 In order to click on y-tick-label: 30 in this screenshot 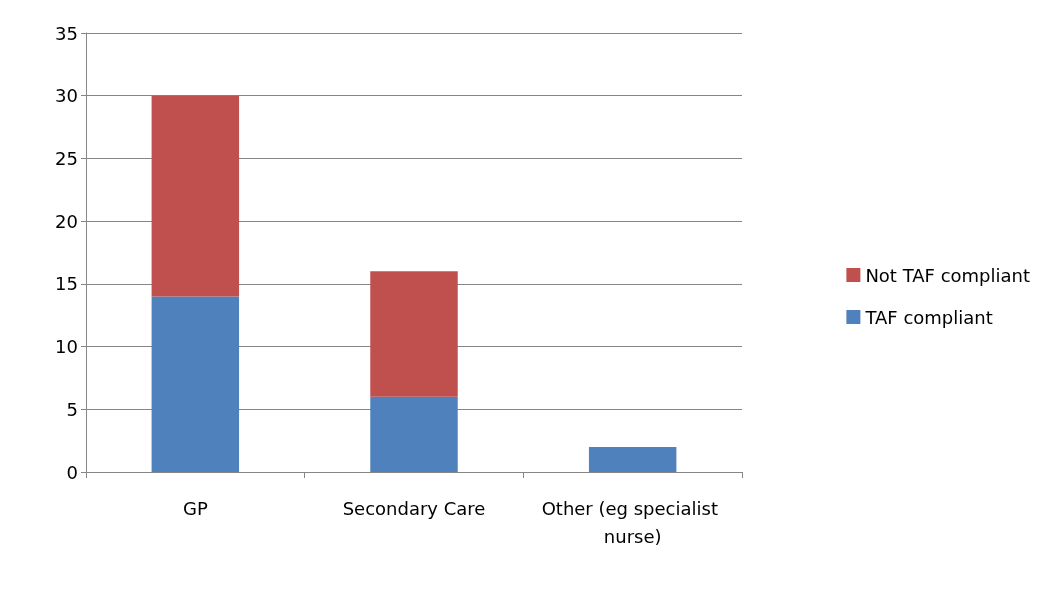, I will do `click(66, 96)`.